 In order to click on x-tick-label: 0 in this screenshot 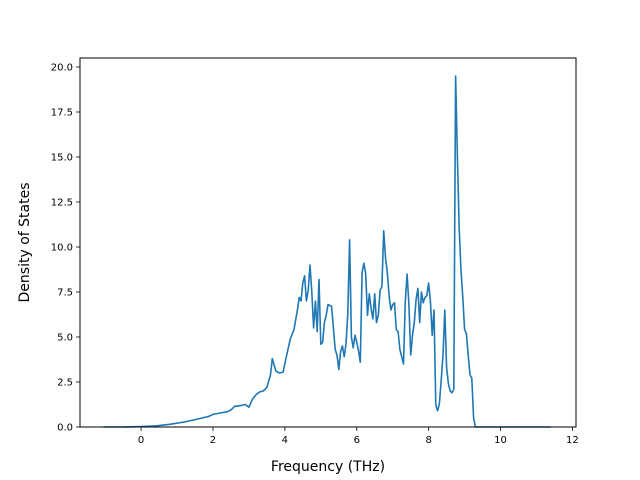, I will do `click(141, 440)`.